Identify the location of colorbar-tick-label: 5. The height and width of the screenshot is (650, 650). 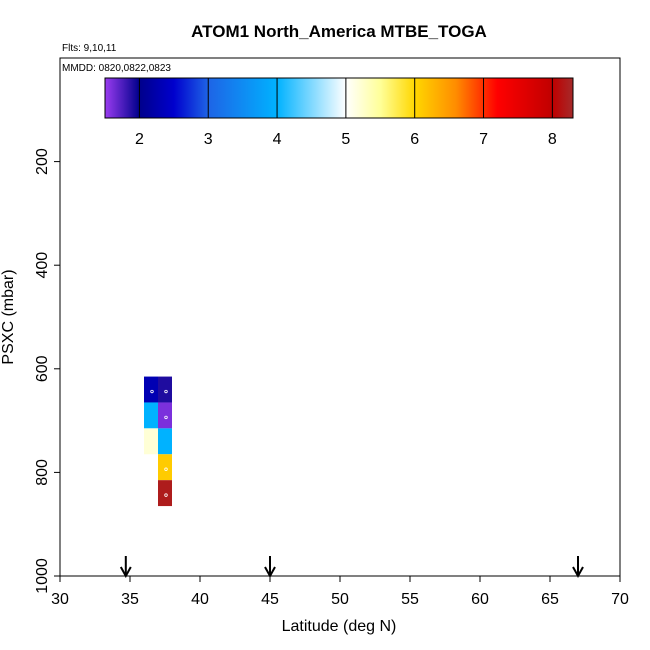
(345, 139).